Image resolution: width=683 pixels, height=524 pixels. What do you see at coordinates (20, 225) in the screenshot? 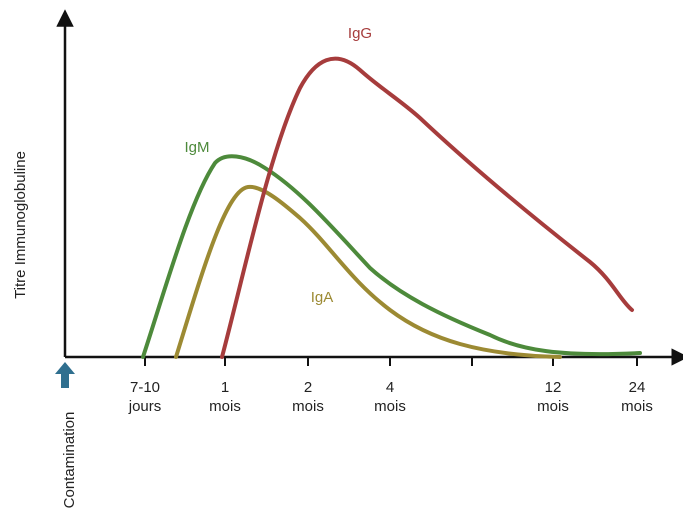
I see `y-axis-label: Titre Immunoglobuline` at bounding box center [20, 225].